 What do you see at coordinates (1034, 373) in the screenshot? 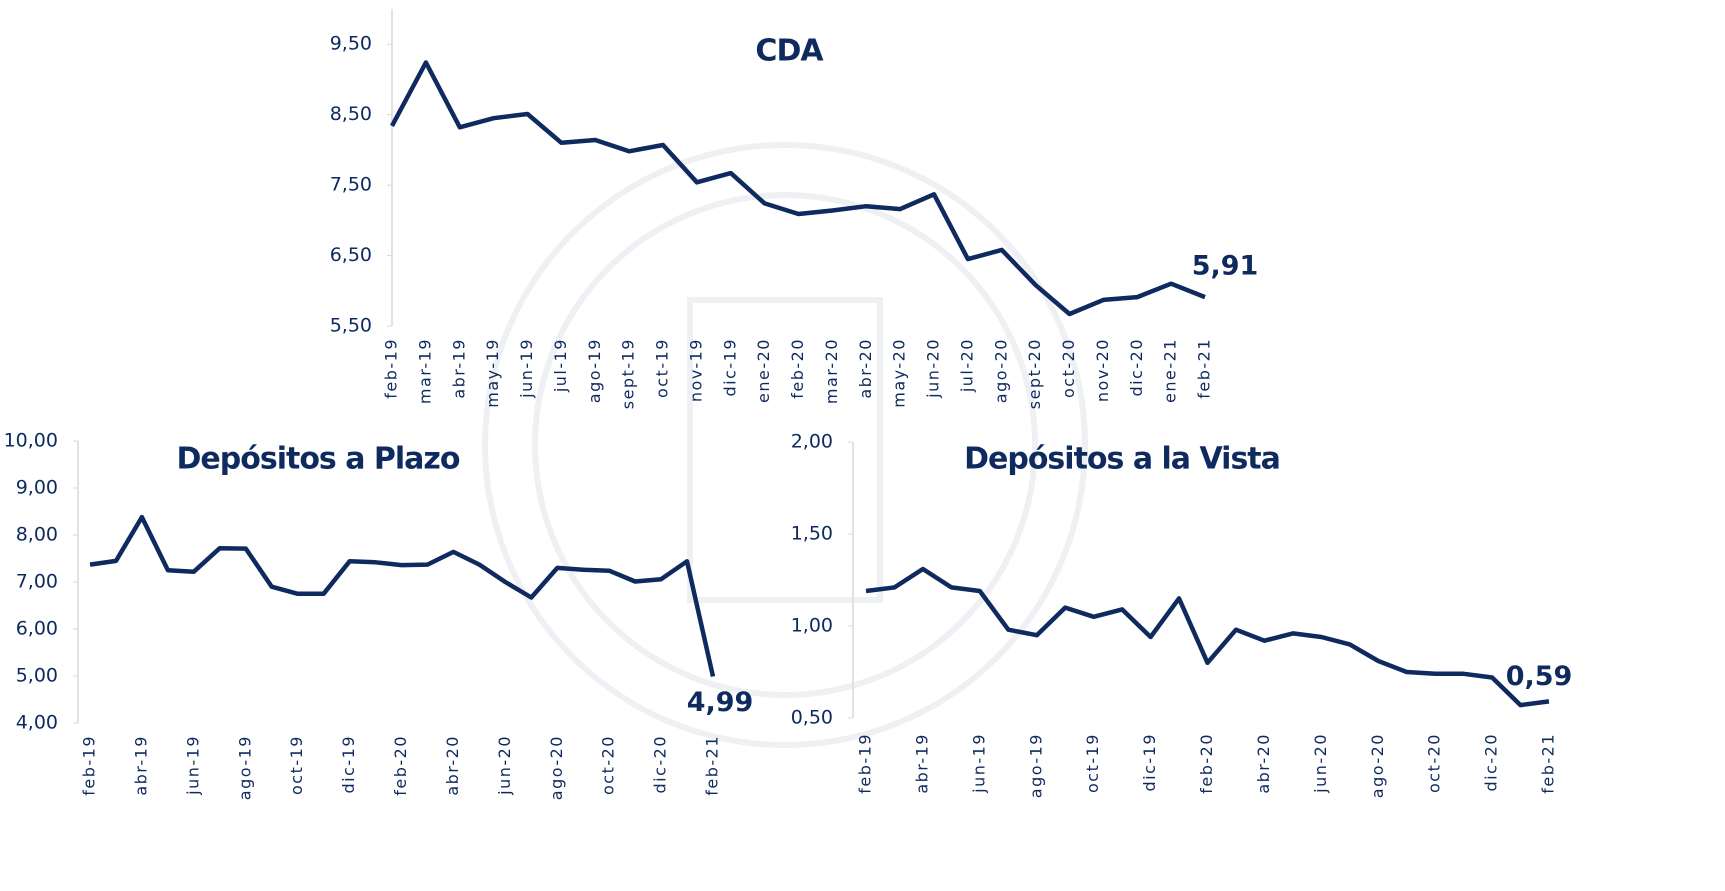
I see `x-tick-label: sept-20` at bounding box center [1034, 373].